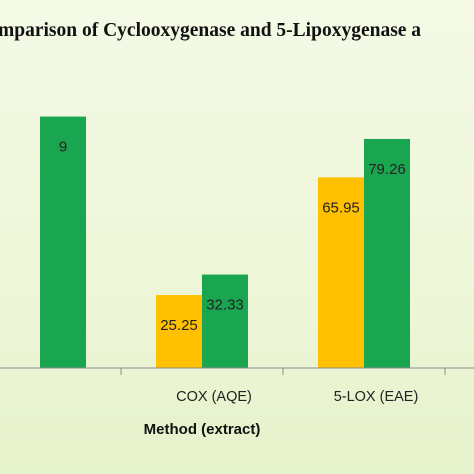  What do you see at coordinates (225, 305) in the screenshot?
I see `data-label: 32.33` at bounding box center [225, 305].